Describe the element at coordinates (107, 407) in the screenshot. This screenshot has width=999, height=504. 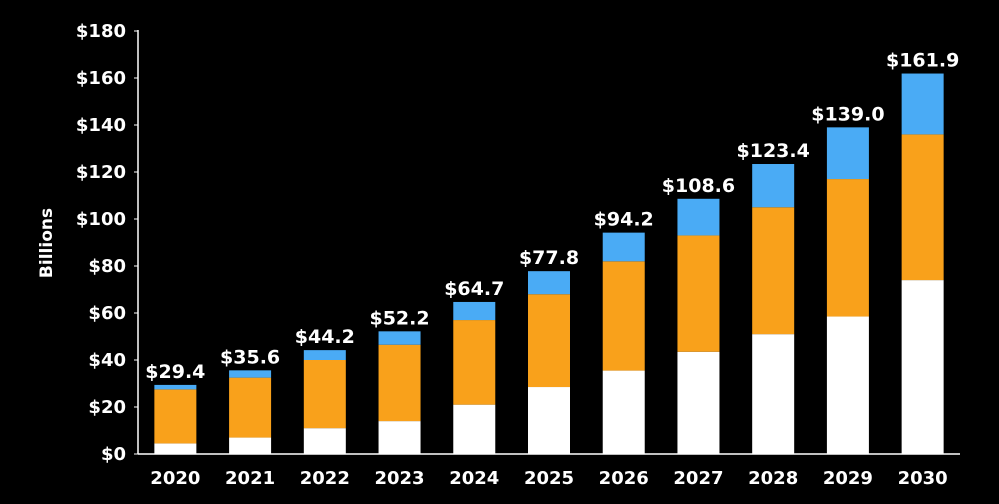
I see `y-tick-label: $20` at that location.